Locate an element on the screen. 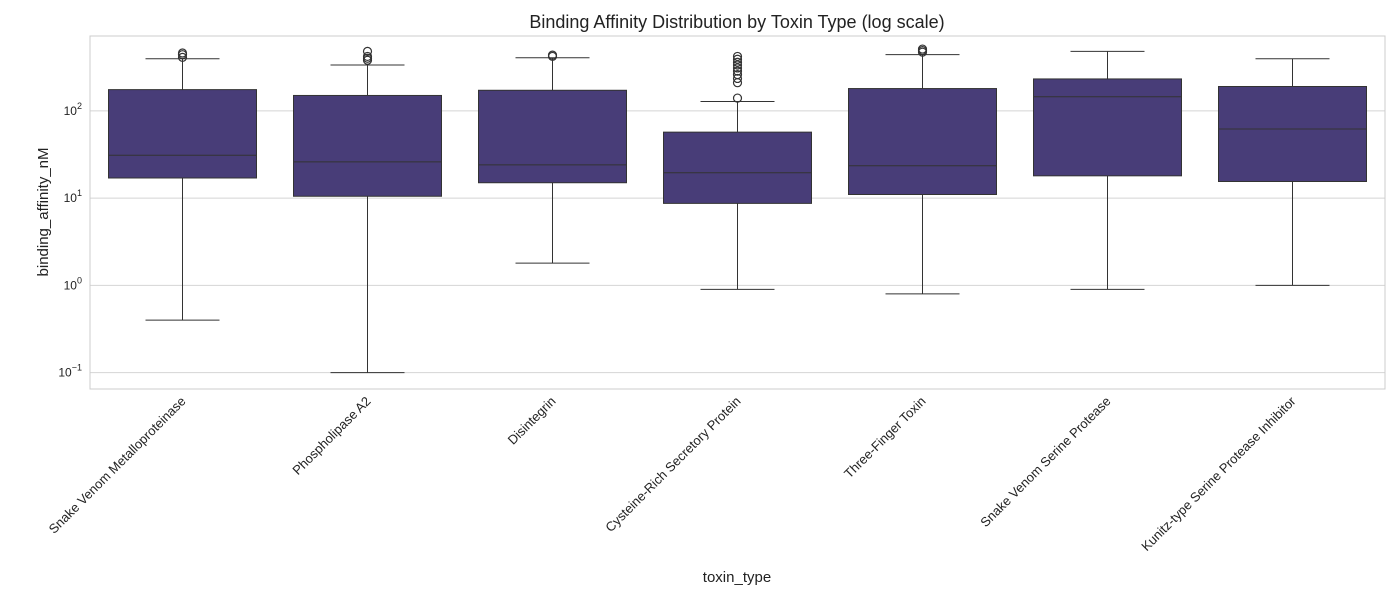 This screenshot has height=600, width=1400. y-tick-label: 10⁻¹ is located at coordinates (70, 371).